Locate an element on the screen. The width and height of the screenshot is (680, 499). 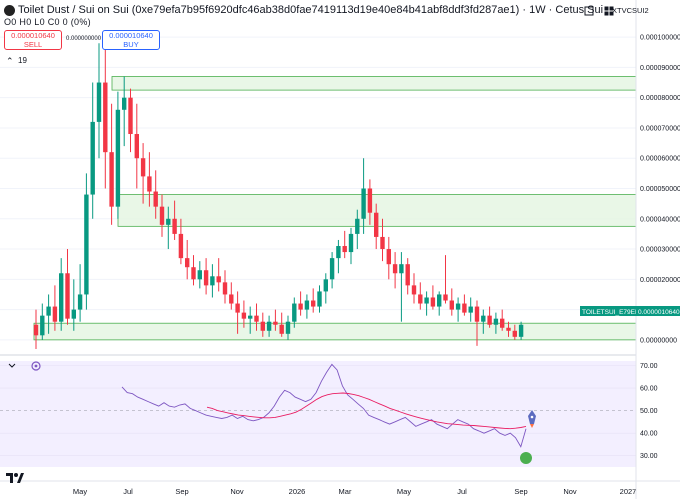
rsi-settings-icon is located at coordinates (36, 366).